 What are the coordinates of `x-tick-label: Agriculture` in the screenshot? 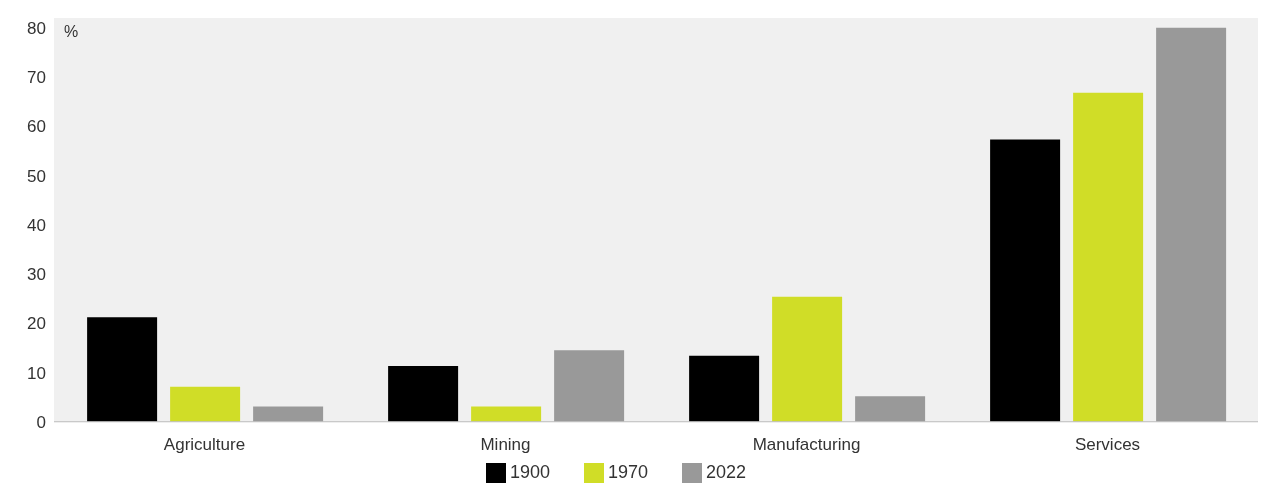 It's located at (204, 444).